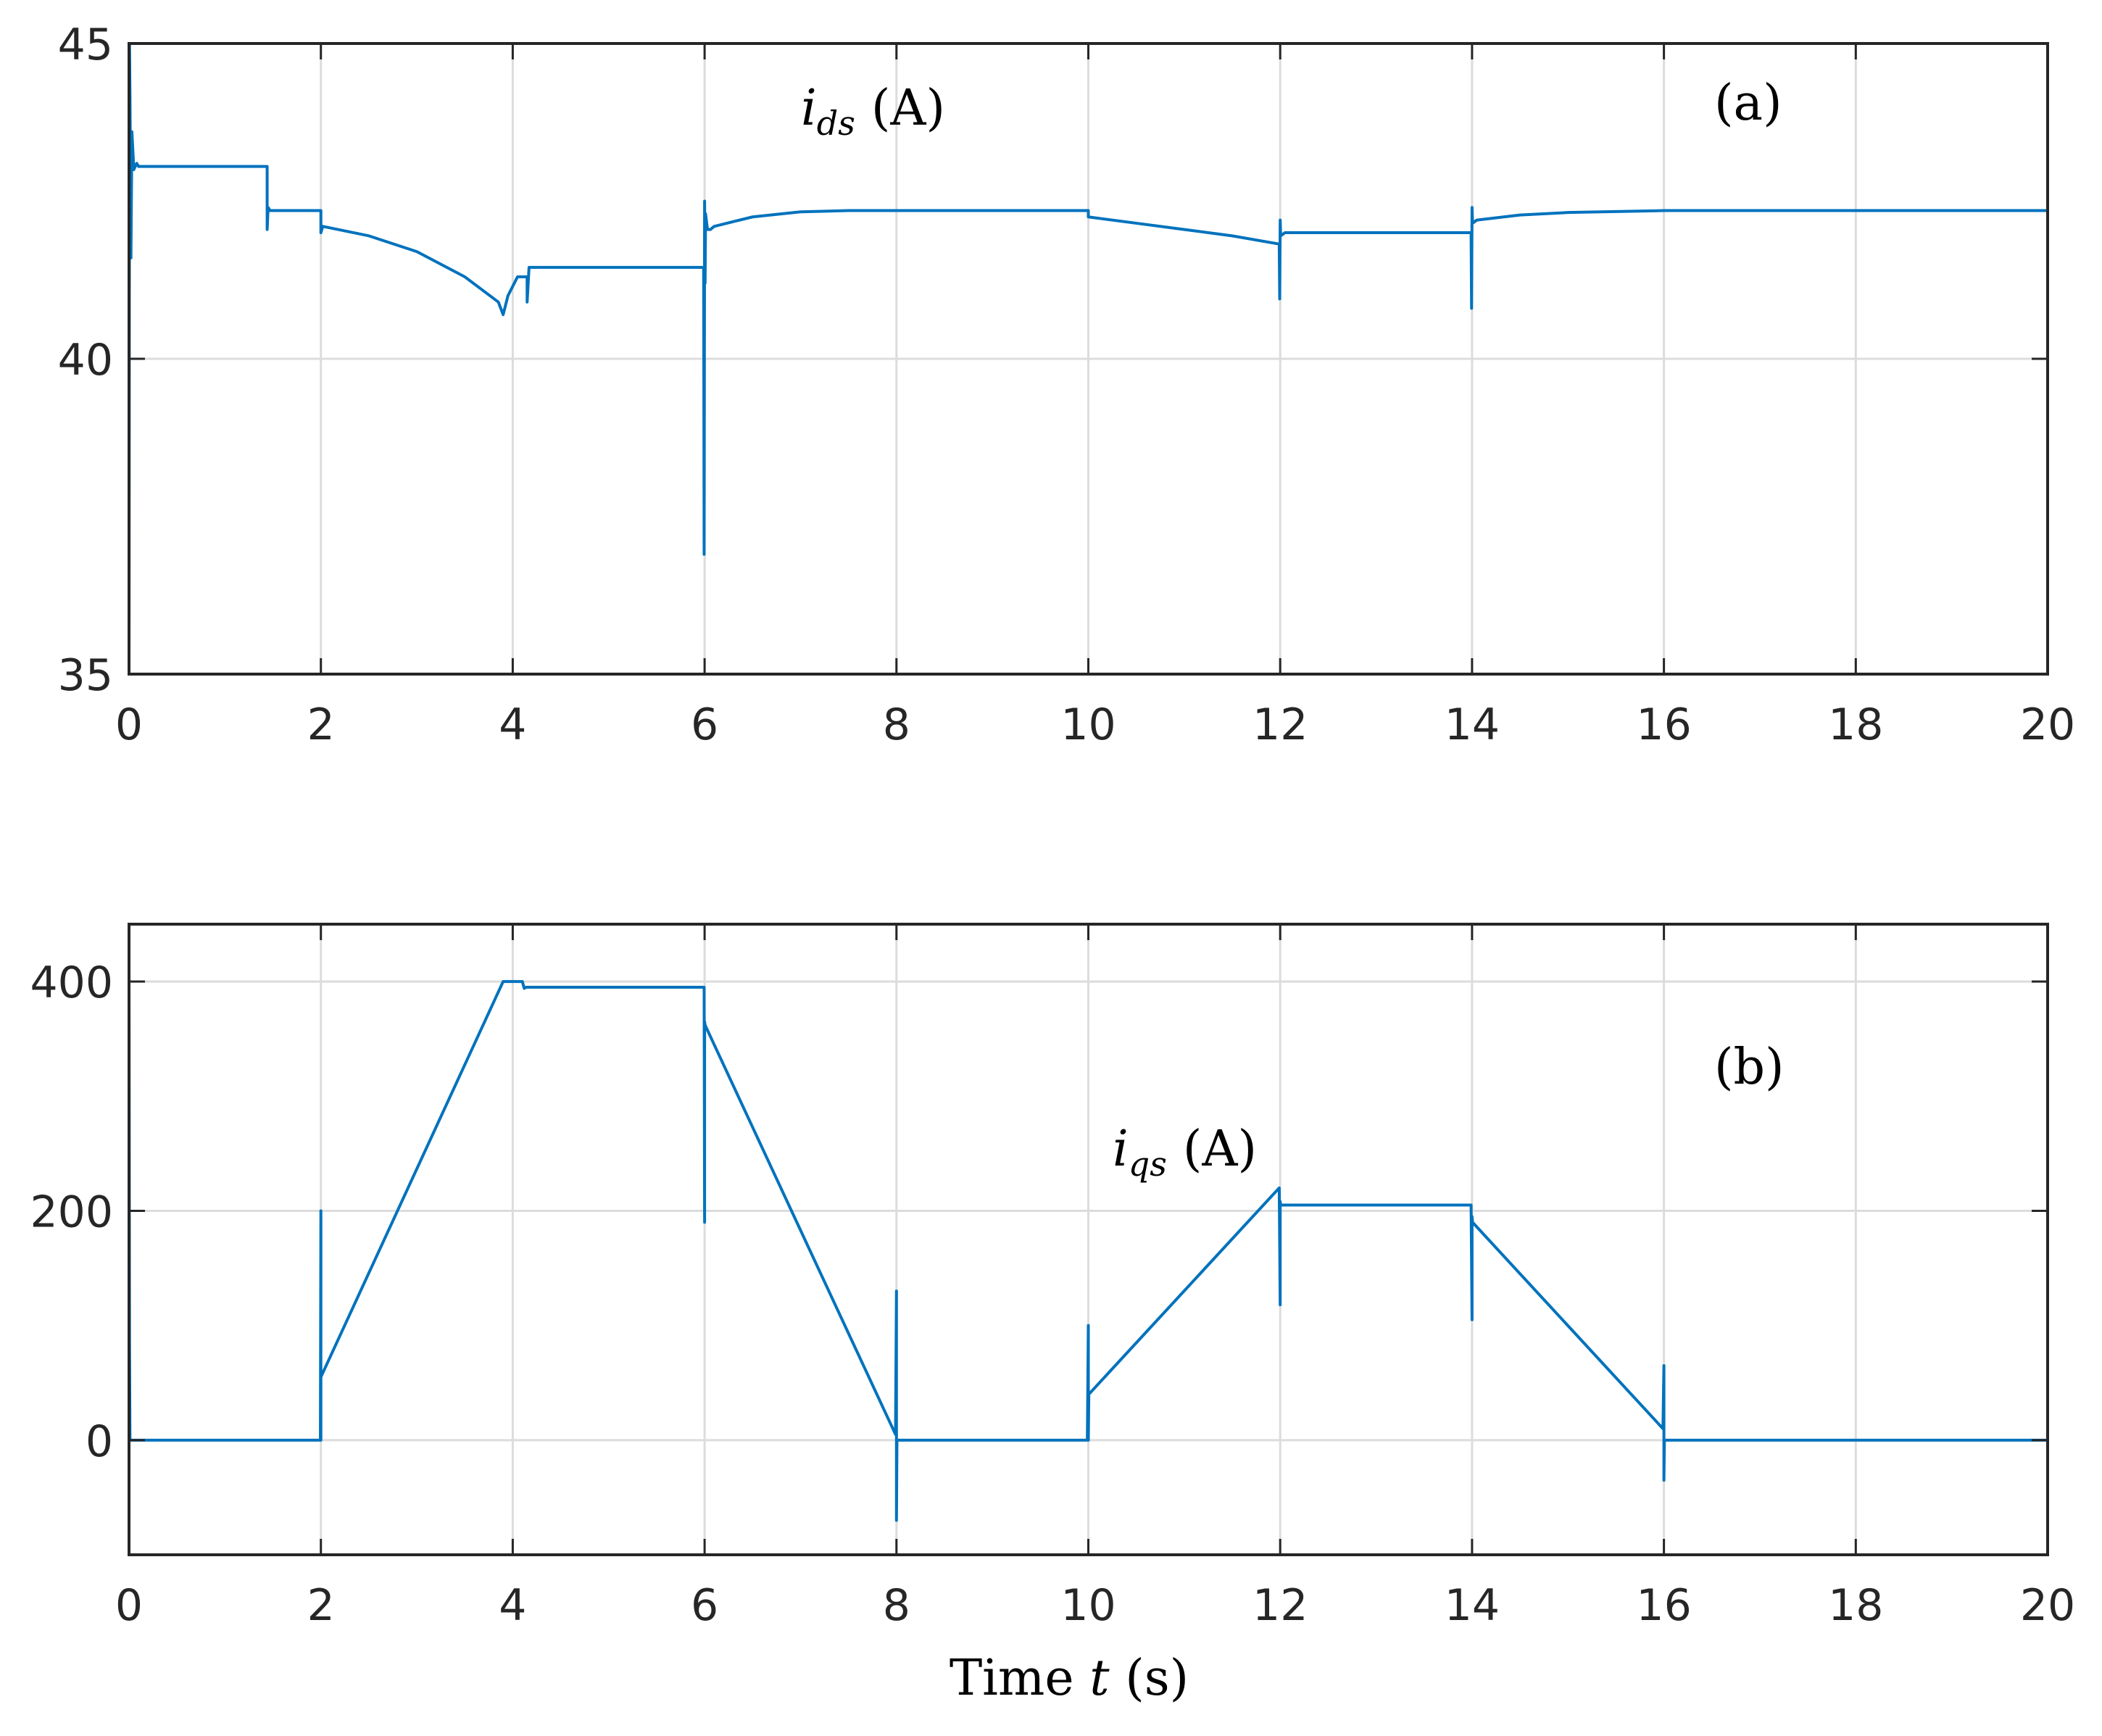 The width and height of the screenshot is (2102, 1736). Describe the element at coordinates (1088, 724) in the screenshot. I see `panel-a-x-tick-label: 10` at that location.